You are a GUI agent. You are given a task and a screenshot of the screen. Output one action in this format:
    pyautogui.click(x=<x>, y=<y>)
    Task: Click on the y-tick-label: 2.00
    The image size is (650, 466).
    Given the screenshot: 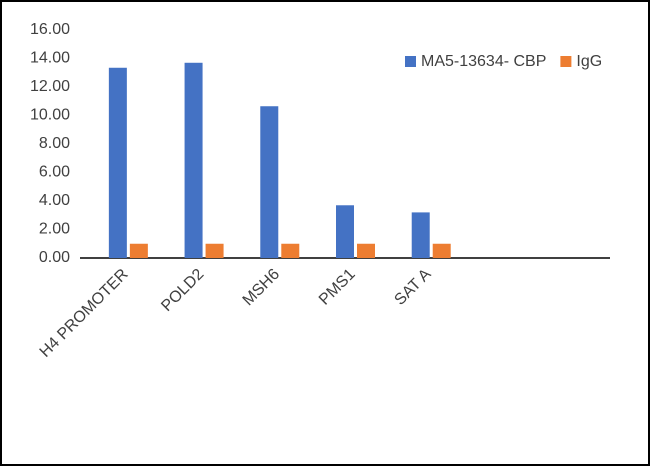 What is the action you would take?
    pyautogui.click(x=54, y=229)
    